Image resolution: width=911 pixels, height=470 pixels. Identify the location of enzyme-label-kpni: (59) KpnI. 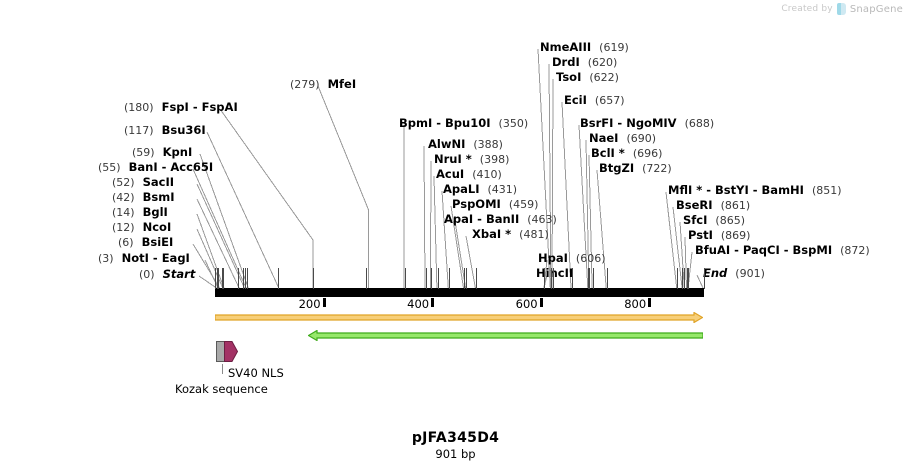
(162, 152).